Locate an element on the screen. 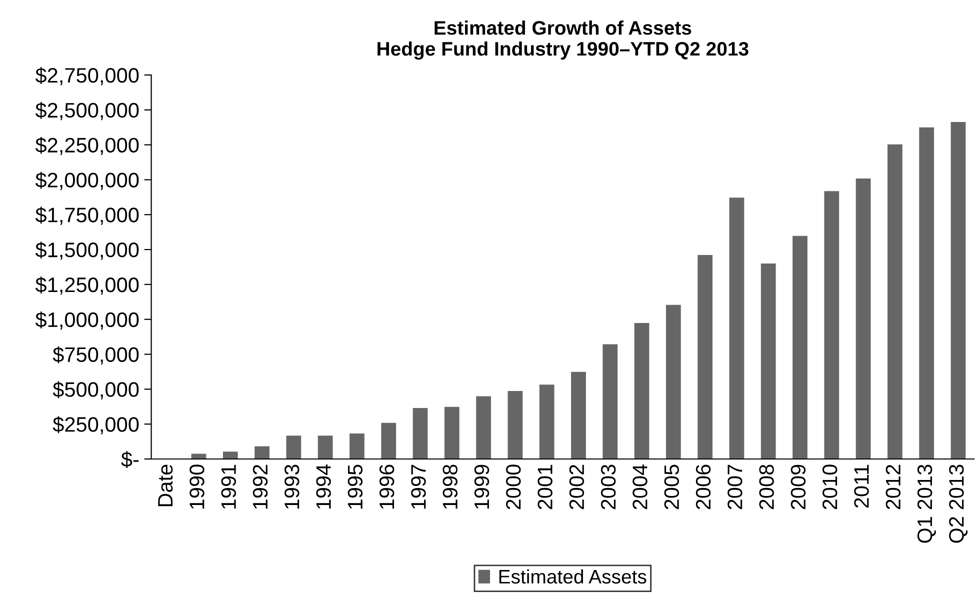  x-tick-label: 1991 is located at coordinates (228, 486).